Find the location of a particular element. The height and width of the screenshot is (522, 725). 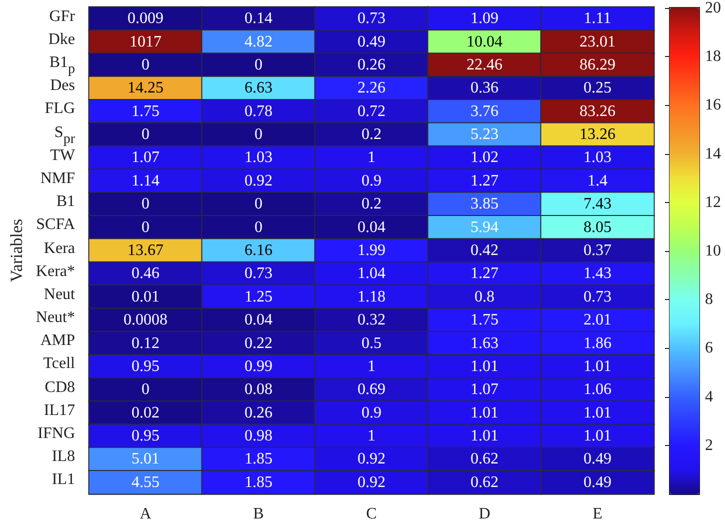

color-bar-label: 8 is located at coordinates (709, 299).